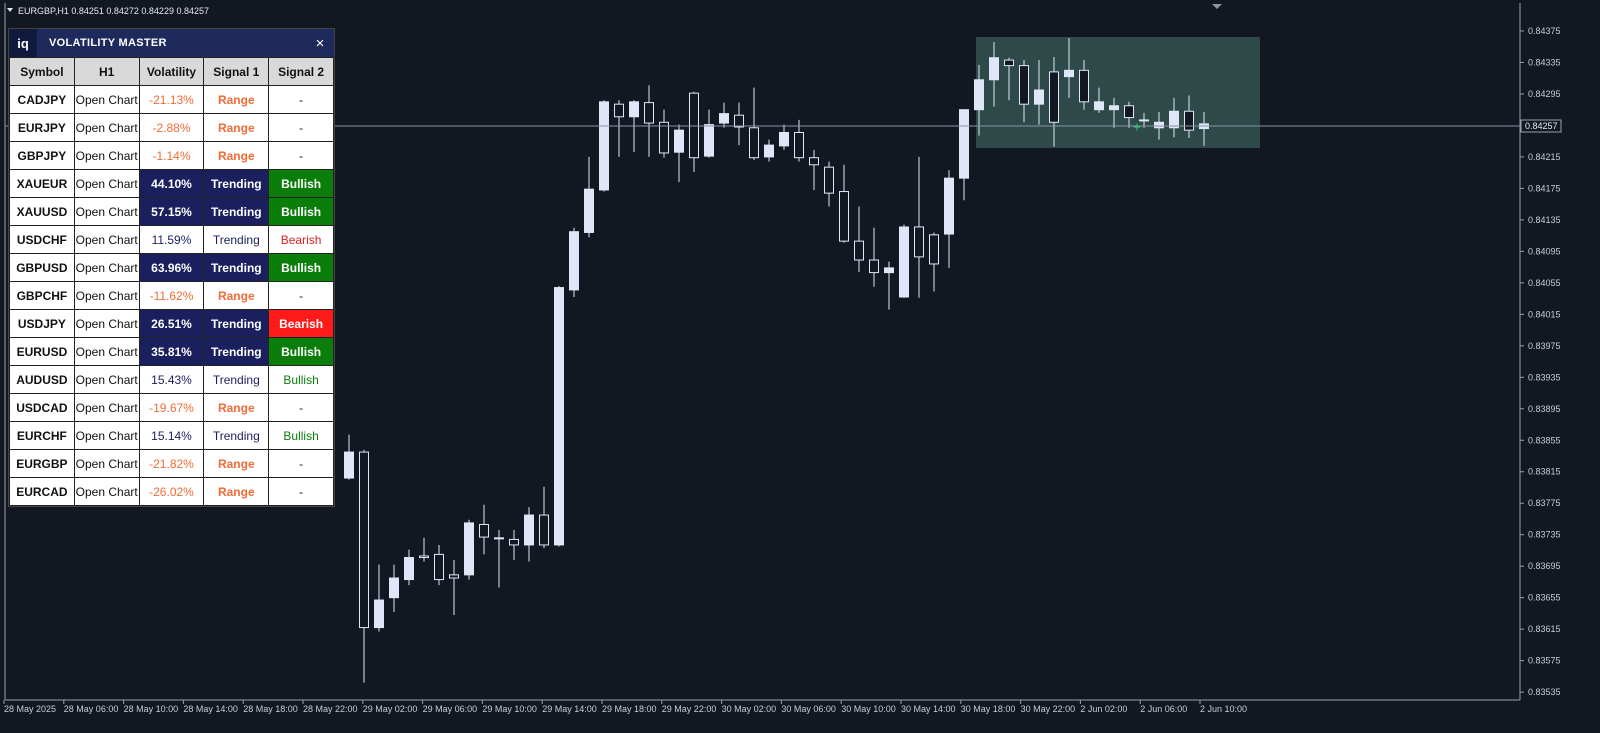 Image resolution: width=1600 pixels, height=733 pixels. What do you see at coordinates (23, 43) in the screenshot?
I see `logo: iq` at bounding box center [23, 43].